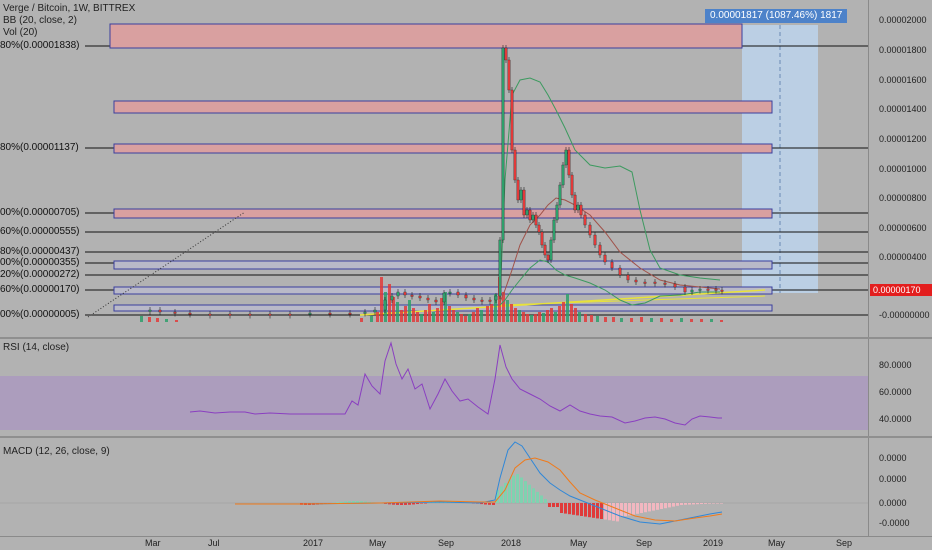 The image size is (932, 550). I want to click on fib-label: 80%(0.00001838), so click(40, 45).